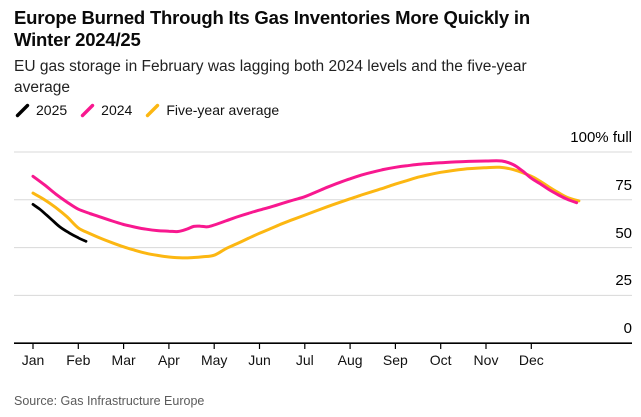 This screenshot has height=417, width=641. What do you see at coordinates (623, 233) in the screenshot?
I see `y-axis-label-50: 50` at bounding box center [623, 233].